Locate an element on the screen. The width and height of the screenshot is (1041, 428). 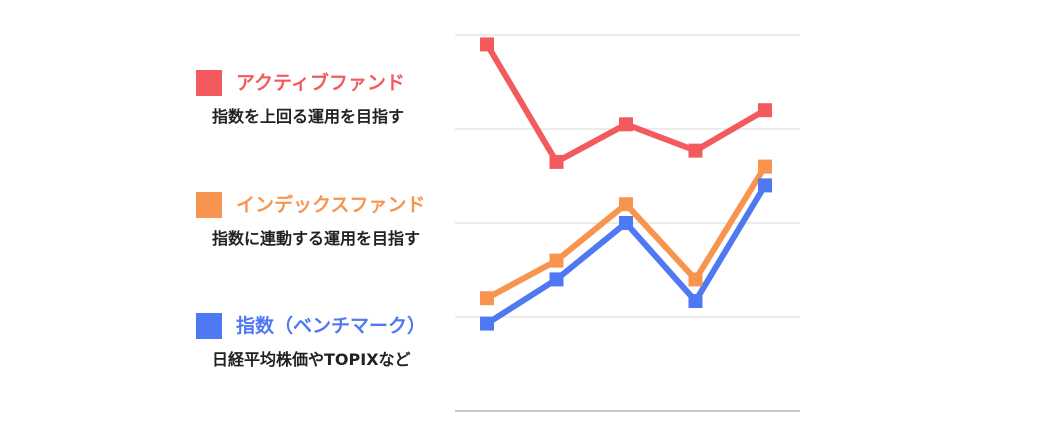
legend-label-benchmark: 指数（ベンチマーク） is located at coordinates (331, 326).